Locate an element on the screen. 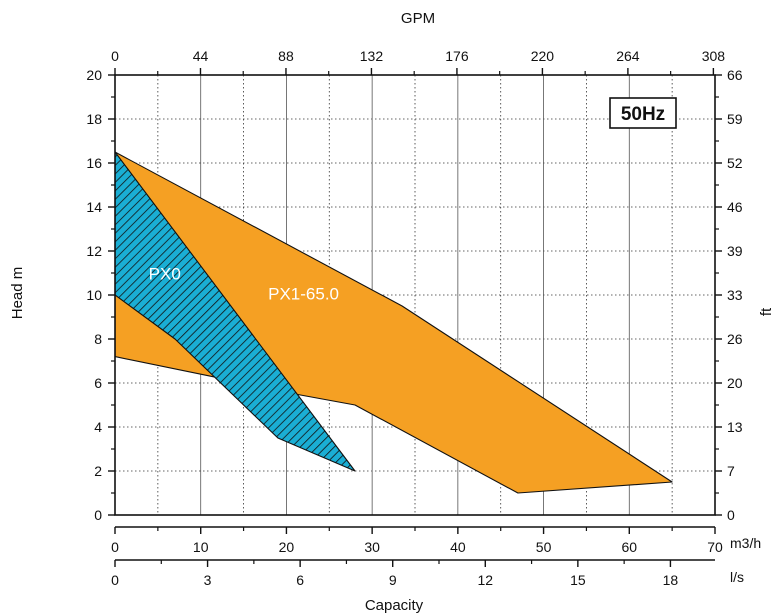 Image resolution: width=779 pixels, height=615 pixels. m3h-tick-label: 10 is located at coordinates (201, 547).